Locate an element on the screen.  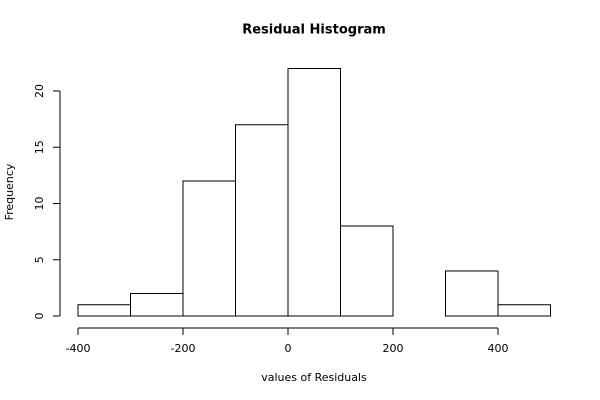
y-tick-label: 0 is located at coordinates (39, 316).